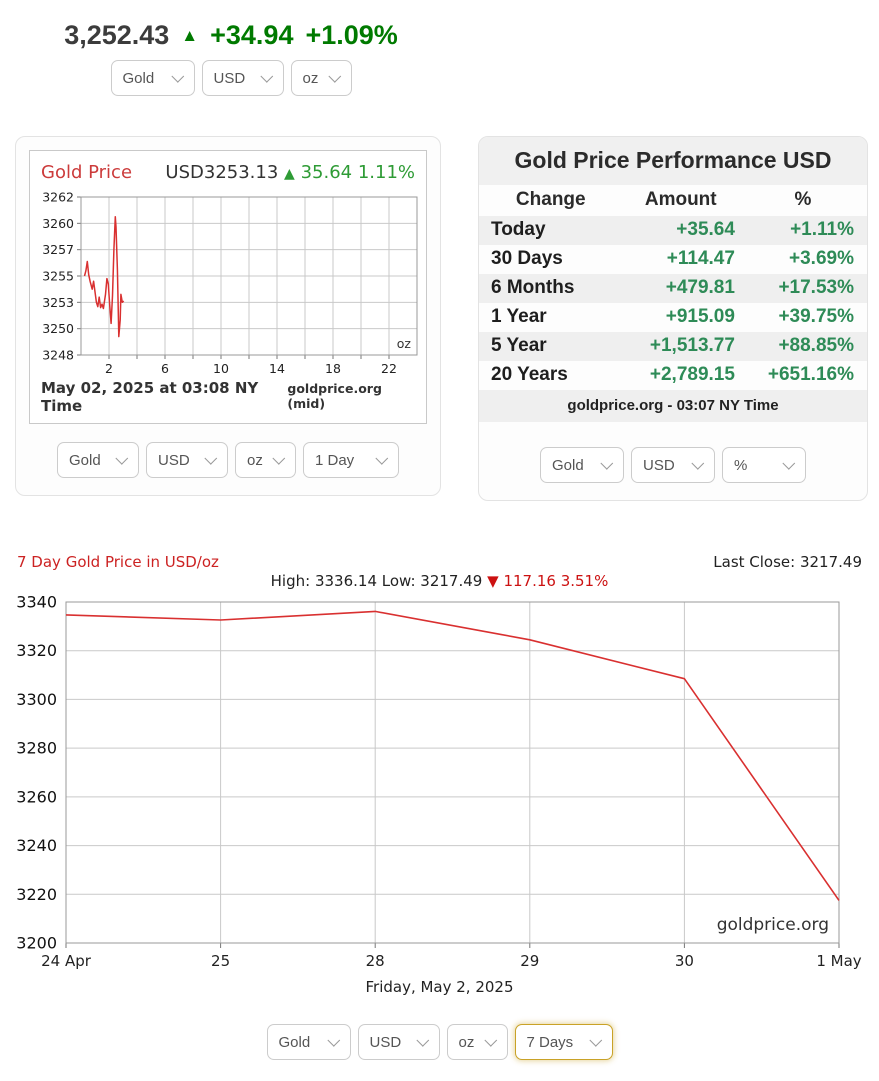  Describe the element at coordinates (816, 287) in the screenshot. I see `row-percent: +17.53%` at that location.